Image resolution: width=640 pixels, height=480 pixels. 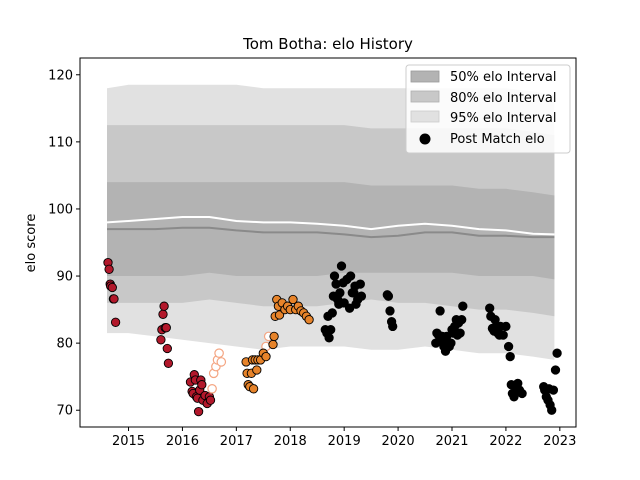 What do you see at coordinates (64, 411) in the screenshot?
I see `y-tick-label: 70` at bounding box center [64, 411].